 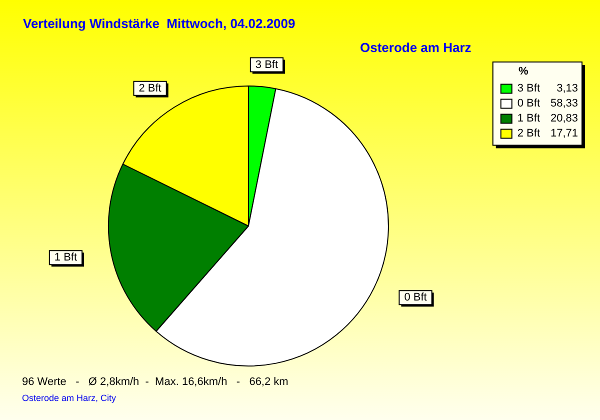 I want to click on slice-label: 3 Bft, so click(x=266, y=64).